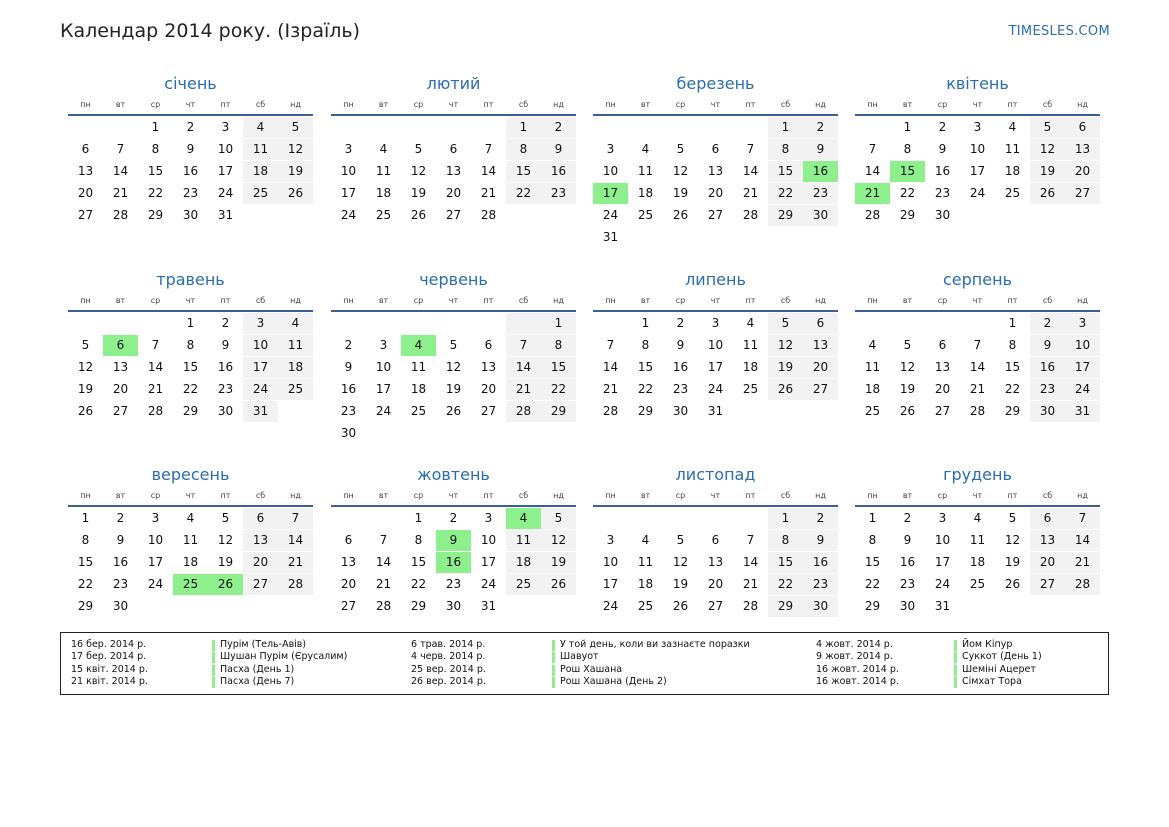  What do you see at coordinates (750, 104) in the screenshot?
I see `weekday-label: пт` at bounding box center [750, 104].